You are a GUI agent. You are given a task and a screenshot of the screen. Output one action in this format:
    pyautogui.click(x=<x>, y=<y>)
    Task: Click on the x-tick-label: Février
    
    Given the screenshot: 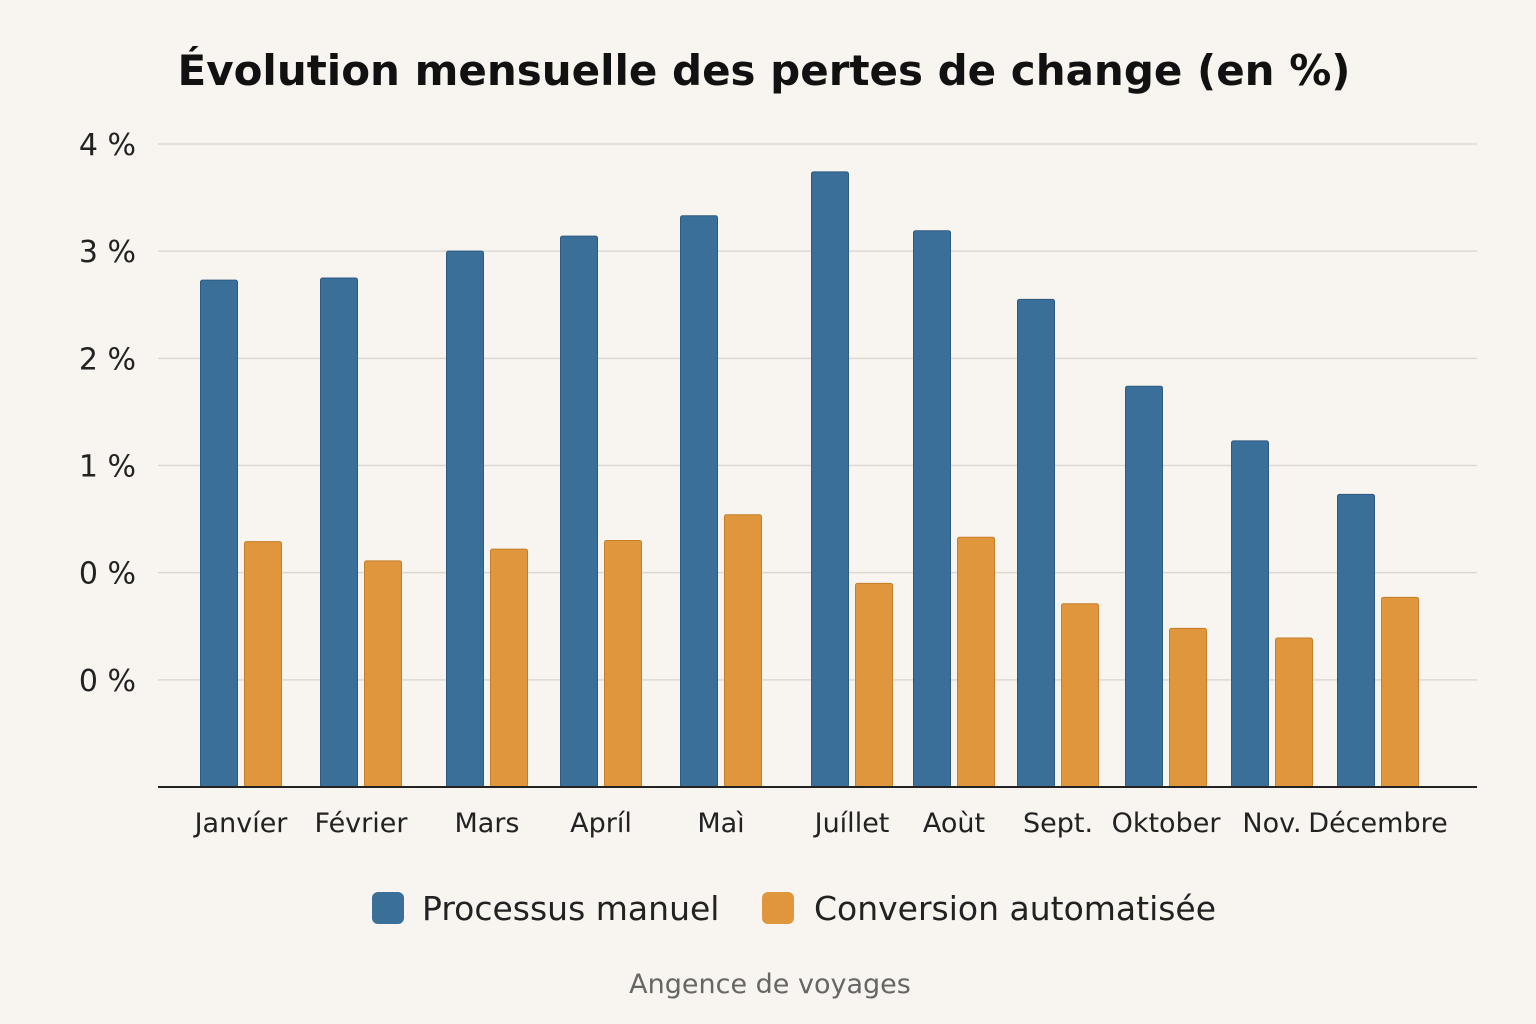 What is the action you would take?
    pyautogui.click(x=362, y=823)
    